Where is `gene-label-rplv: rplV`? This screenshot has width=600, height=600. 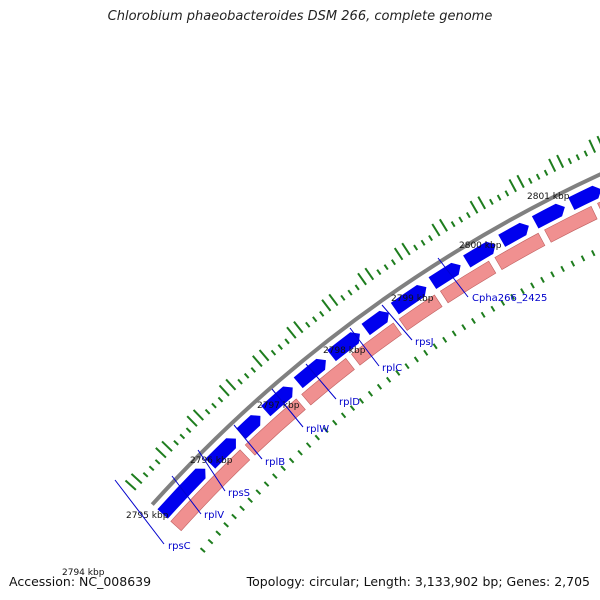 gene-label-rplv: rplV is located at coordinates (214, 515).